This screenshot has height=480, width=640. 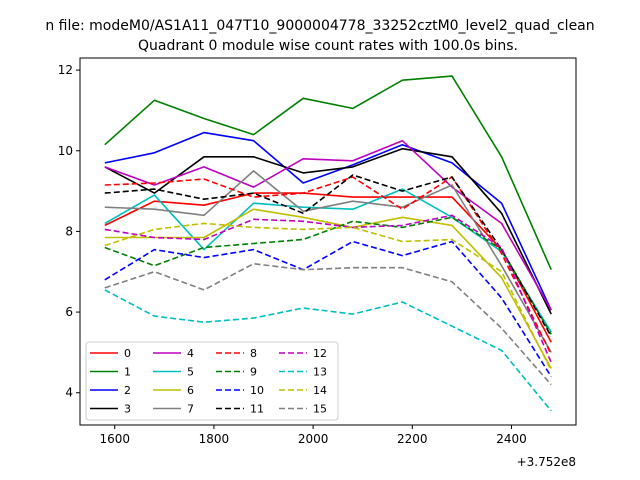 I want to click on x-axis-offset-label: +3.752e8, so click(x=546, y=462).